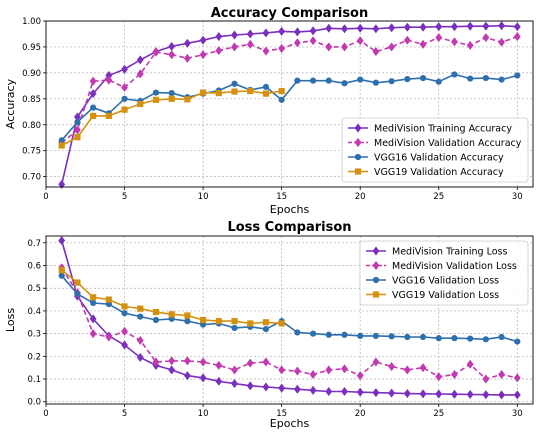  I want to click on accuracy-xtick-label: 5, so click(124, 197).